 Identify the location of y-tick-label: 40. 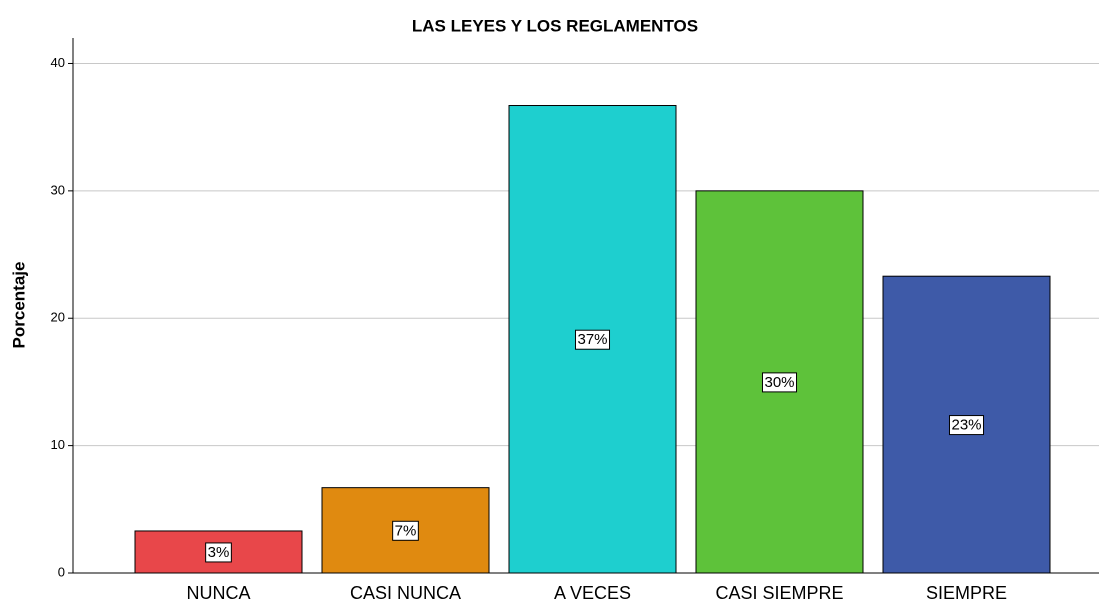
(58, 62).